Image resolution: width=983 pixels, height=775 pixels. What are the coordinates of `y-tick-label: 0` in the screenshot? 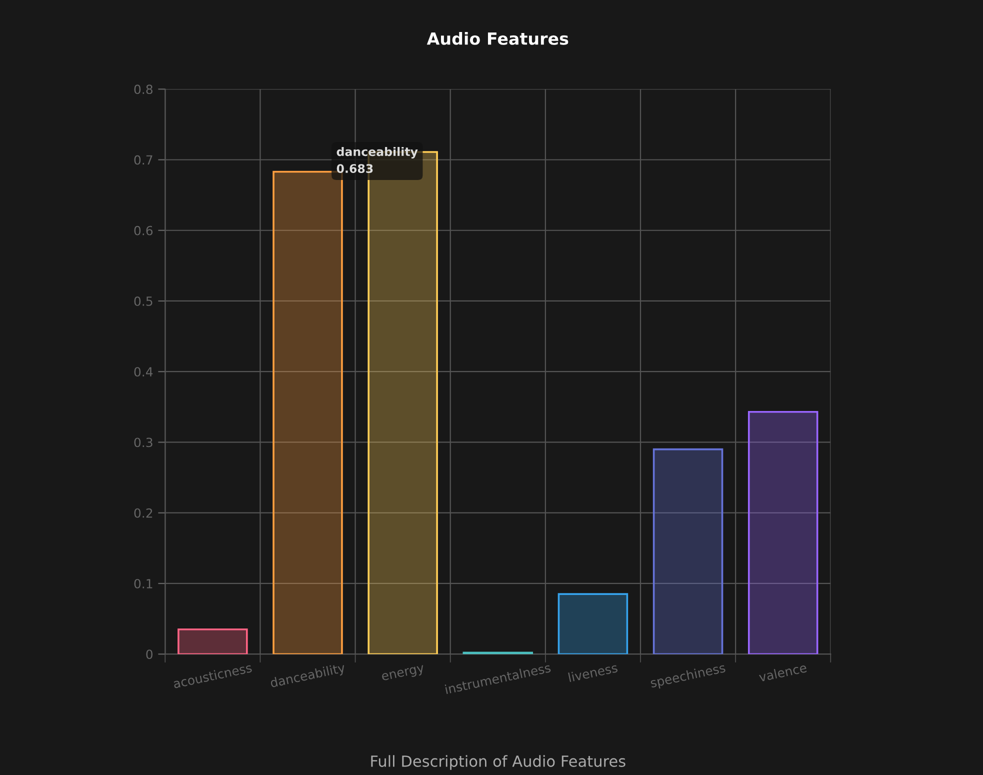 It's located at (149, 655).